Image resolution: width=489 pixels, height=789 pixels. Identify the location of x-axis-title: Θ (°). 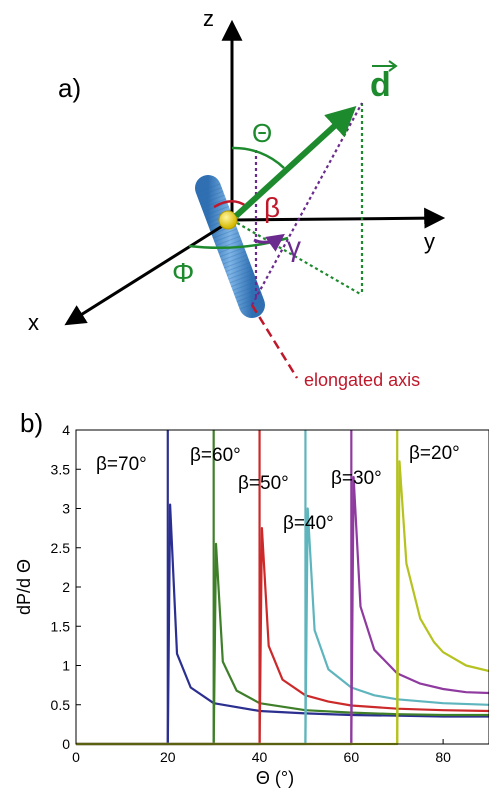
(275, 778).